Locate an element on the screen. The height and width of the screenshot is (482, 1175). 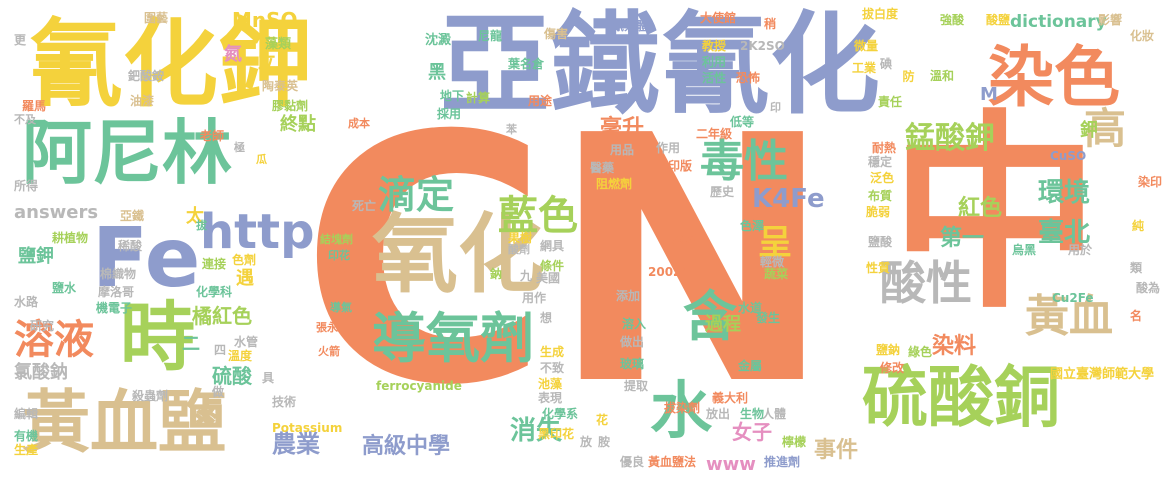
cloud-word: 金屬 is located at coordinates (750, 366).